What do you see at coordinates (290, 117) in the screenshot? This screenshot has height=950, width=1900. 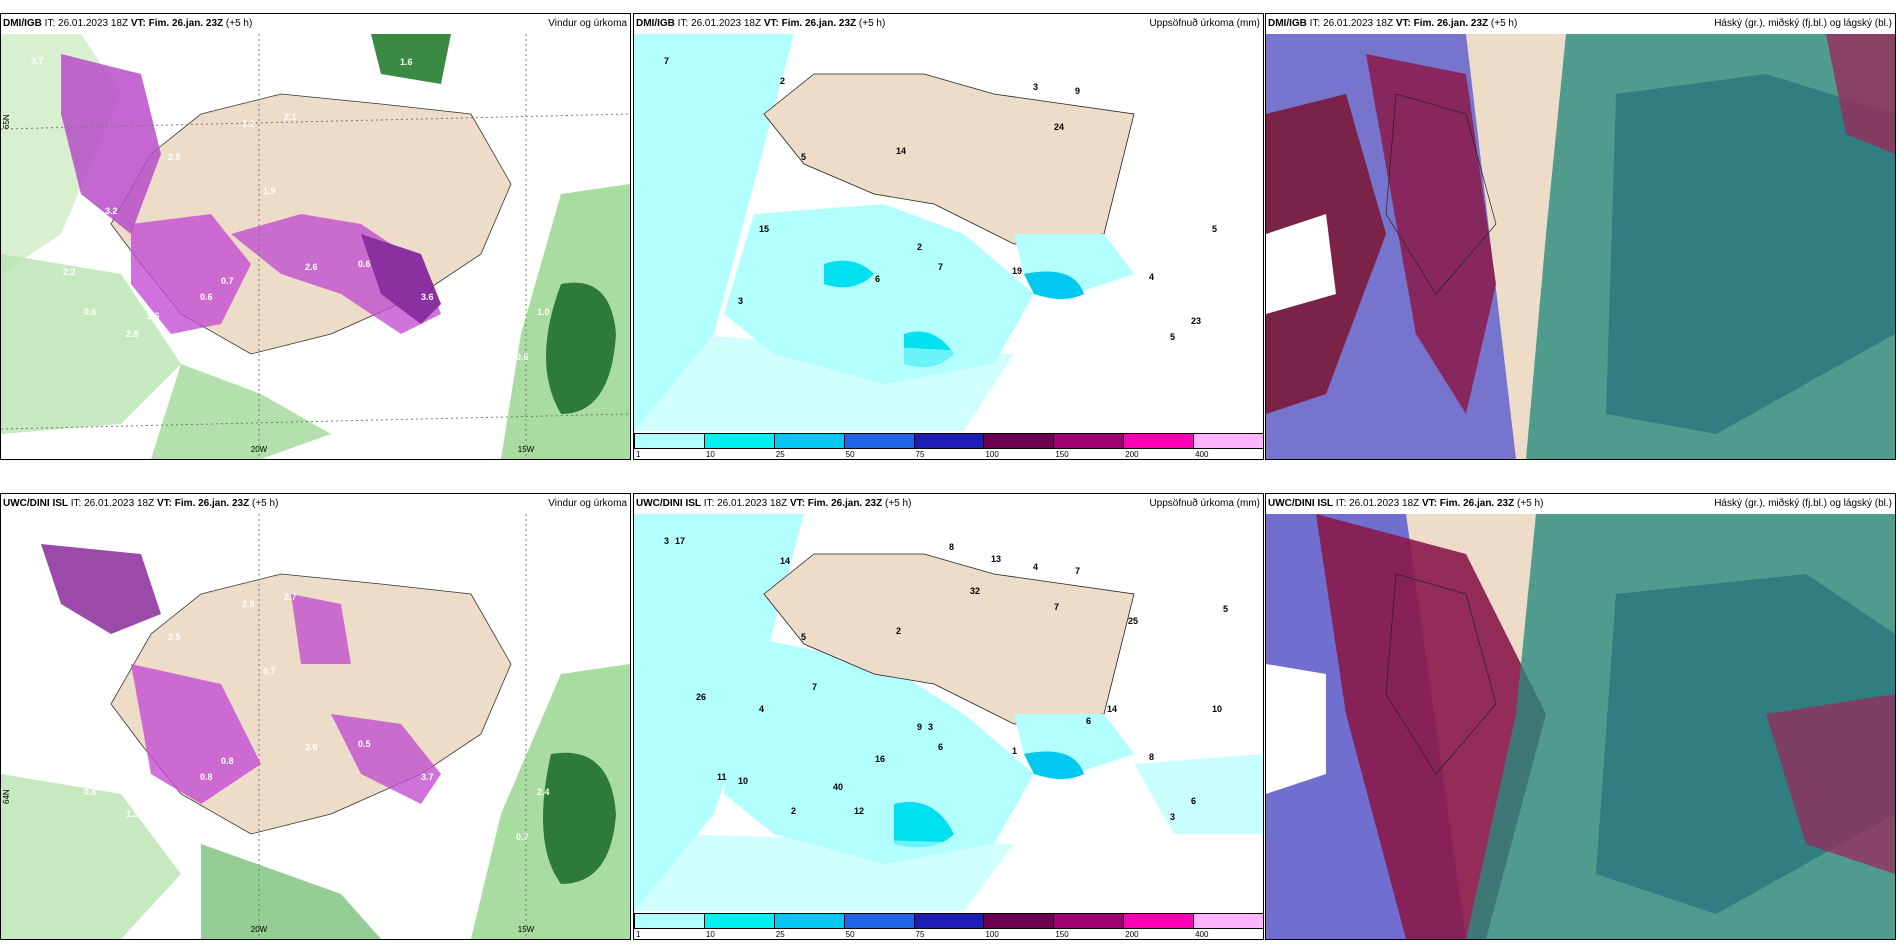 I see `value-label: 2.1` at bounding box center [290, 117].